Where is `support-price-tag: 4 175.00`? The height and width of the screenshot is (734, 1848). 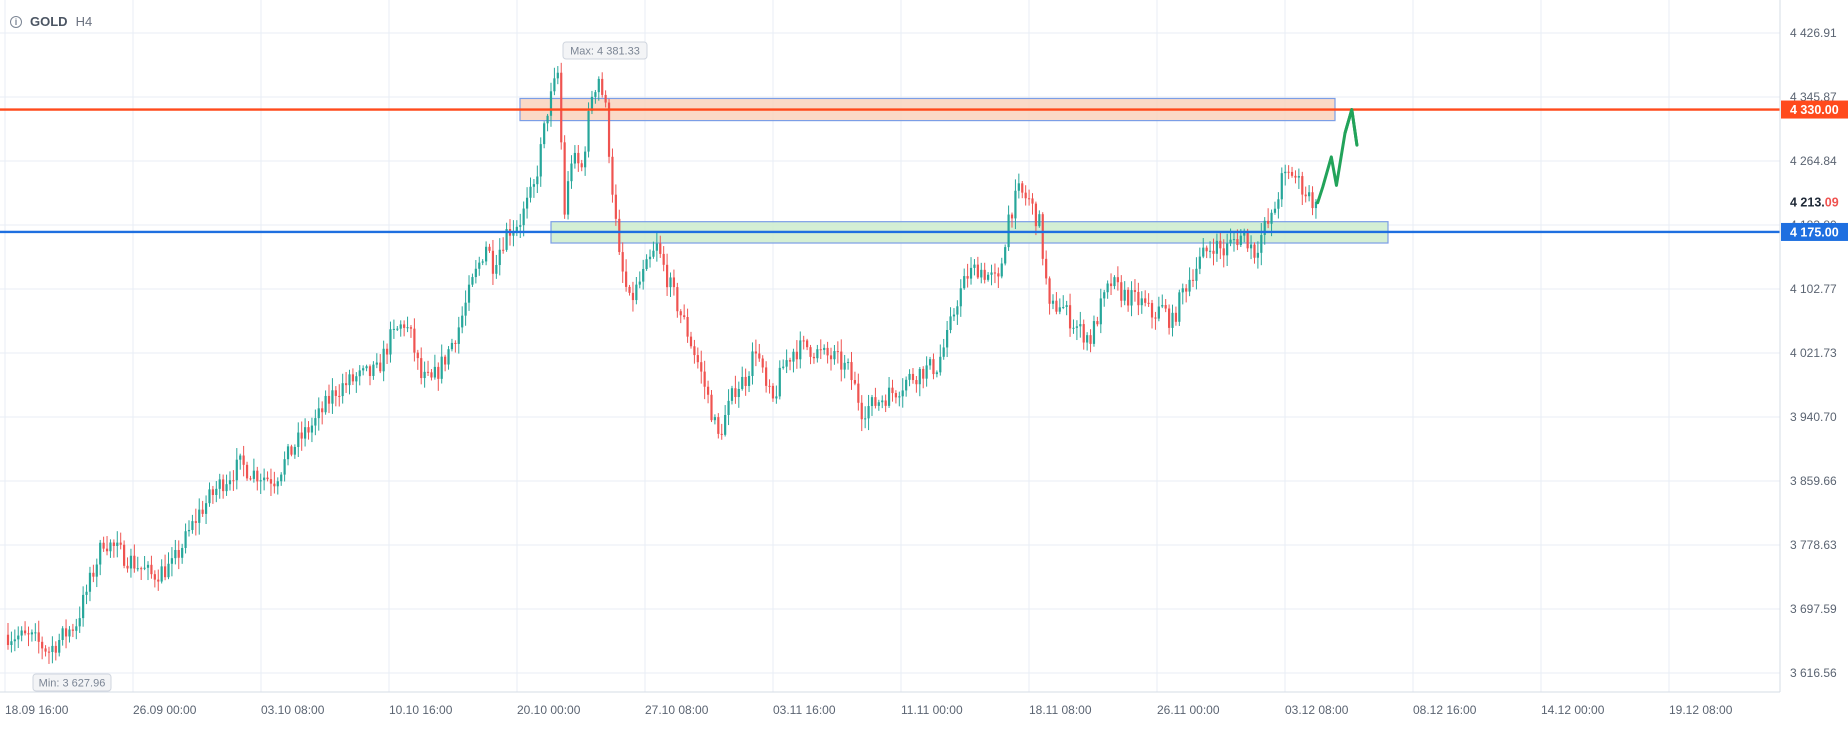 support-price-tag: 4 175.00 is located at coordinates (1814, 231).